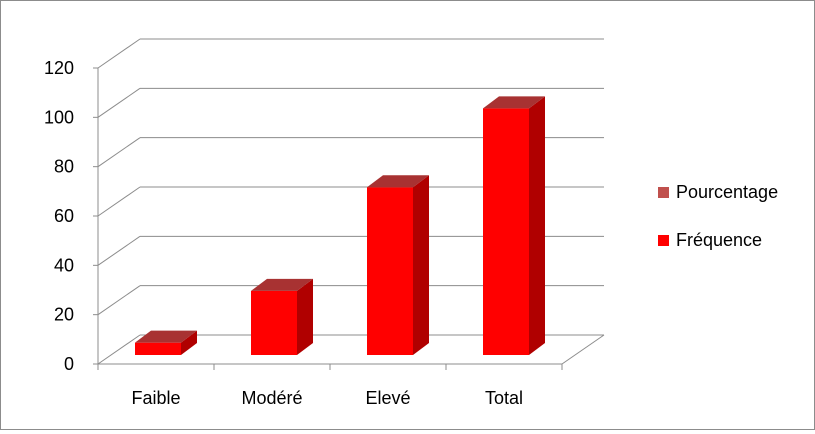  What do you see at coordinates (387, 398) in the screenshot?
I see `x-tick-label: Elevé` at bounding box center [387, 398].